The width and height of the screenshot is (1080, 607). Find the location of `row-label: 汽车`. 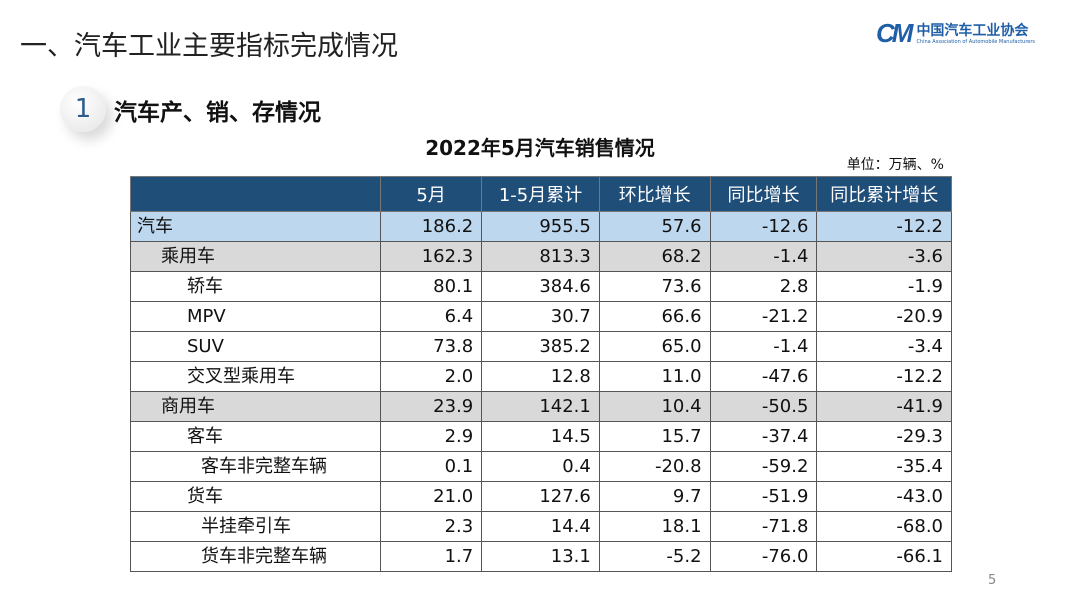

row-label: 汽车 is located at coordinates (255, 226).